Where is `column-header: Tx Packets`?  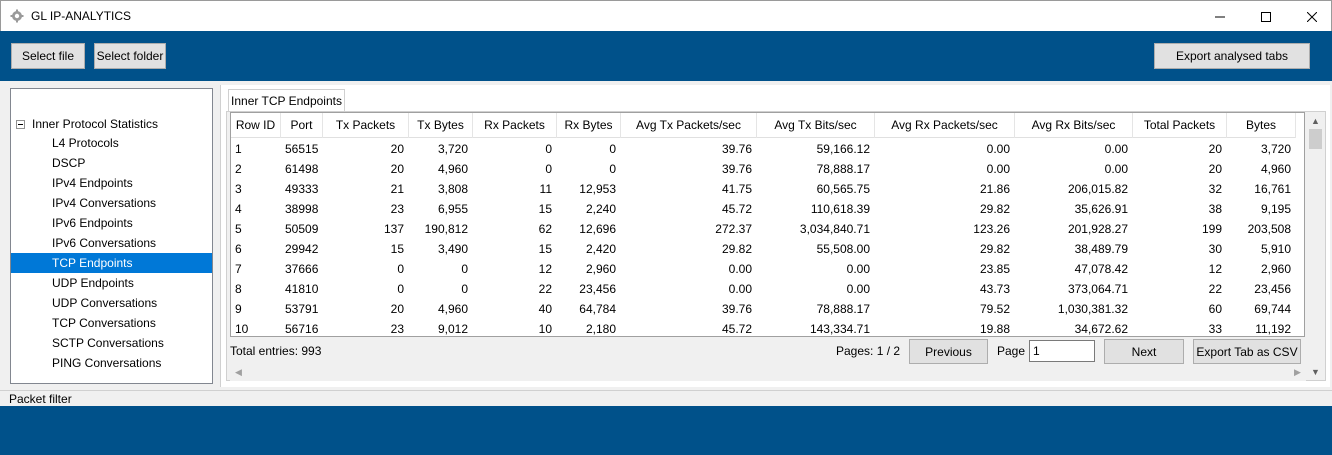 column-header: Tx Packets is located at coordinates (366, 125).